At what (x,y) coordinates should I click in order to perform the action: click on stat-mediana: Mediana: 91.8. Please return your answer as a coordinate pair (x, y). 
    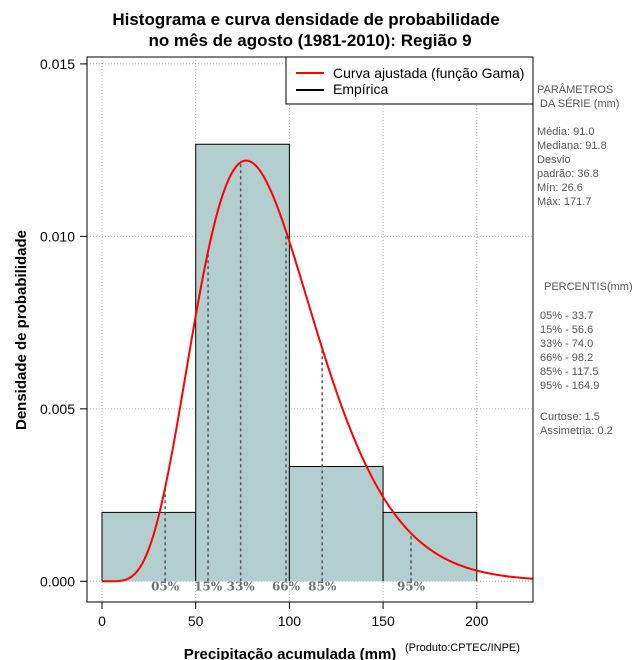
    Looking at the image, I should click on (572, 146).